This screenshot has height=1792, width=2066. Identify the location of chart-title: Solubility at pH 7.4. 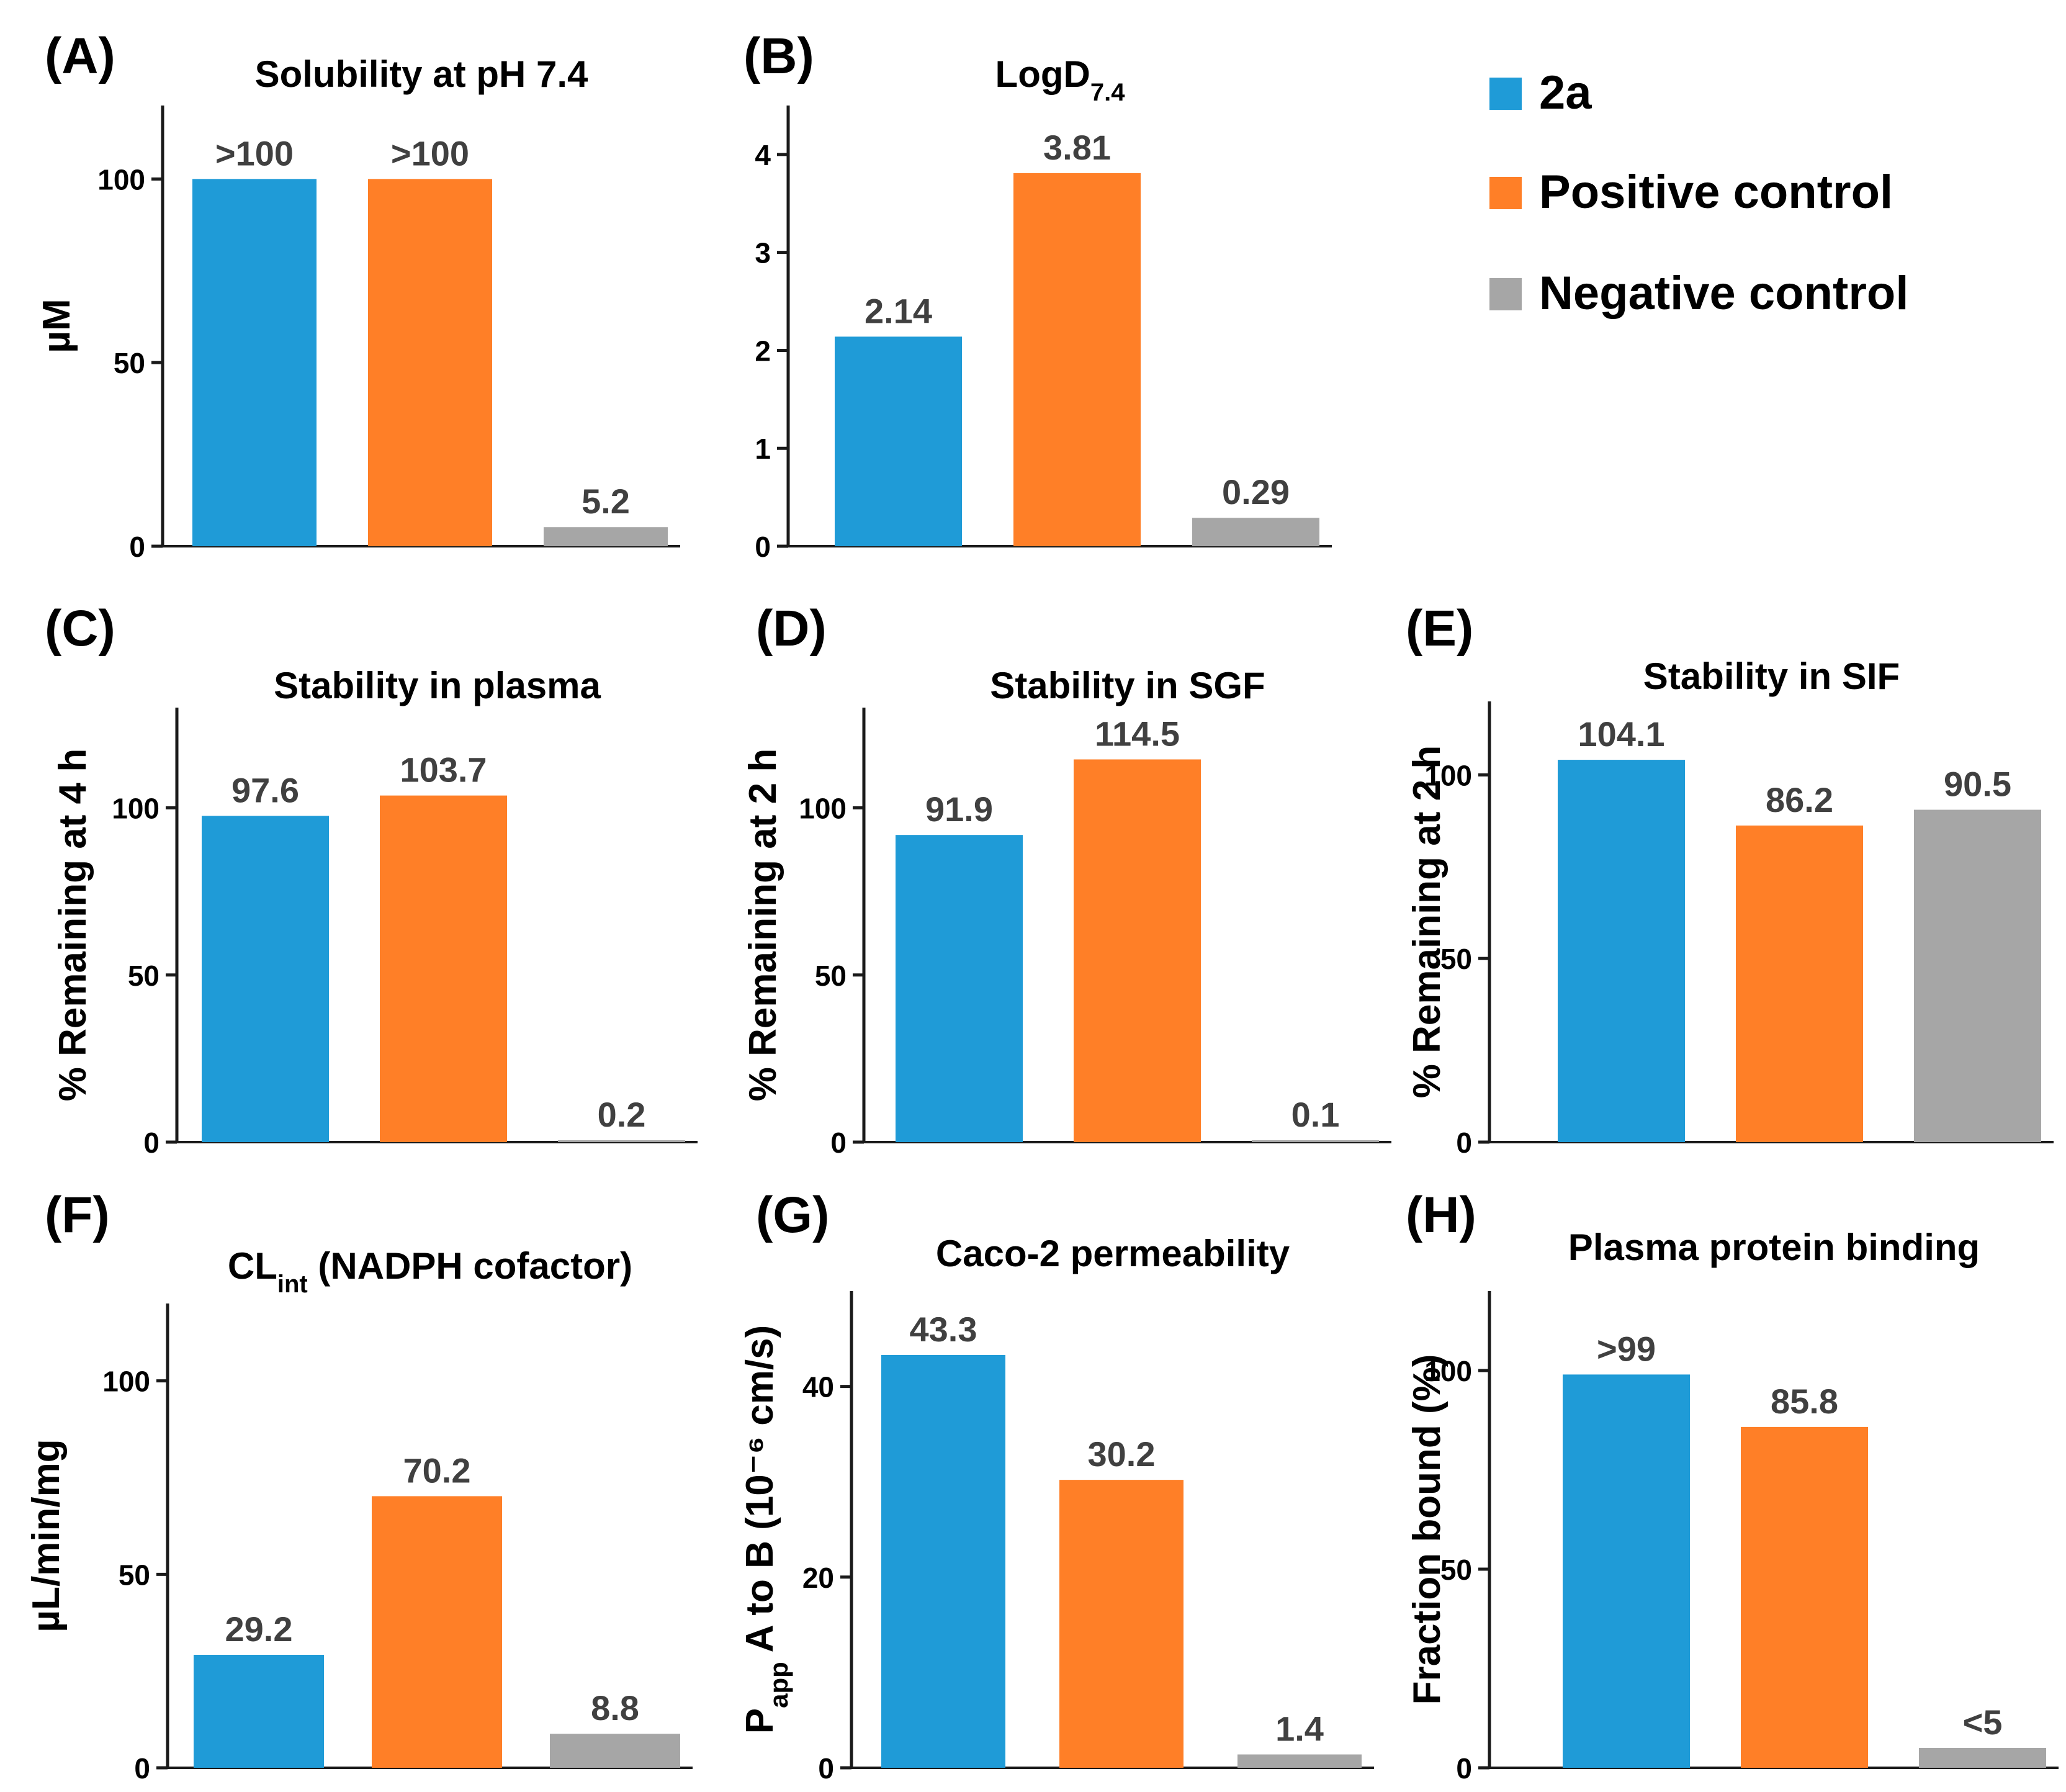
(421, 74).